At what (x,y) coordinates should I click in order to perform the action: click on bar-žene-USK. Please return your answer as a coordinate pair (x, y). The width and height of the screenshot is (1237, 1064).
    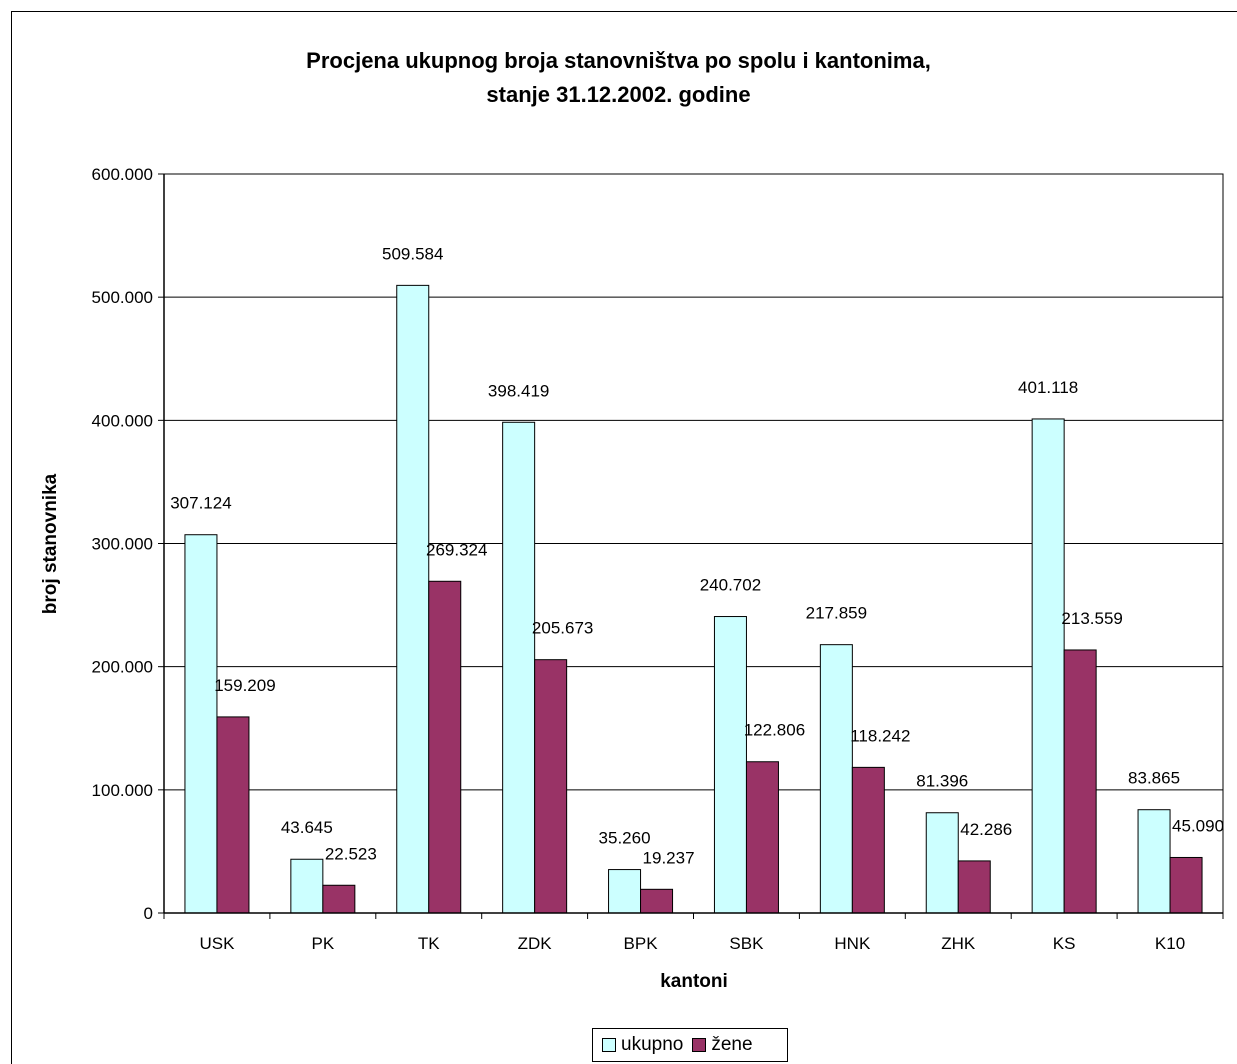
    Looking at the image, I should click on (233, 815).